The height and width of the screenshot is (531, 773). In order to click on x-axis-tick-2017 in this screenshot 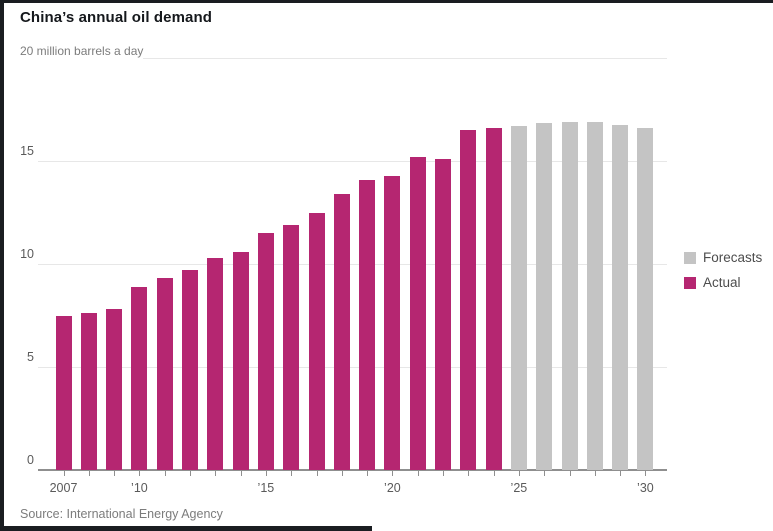, I will do `click(317, 473)`.